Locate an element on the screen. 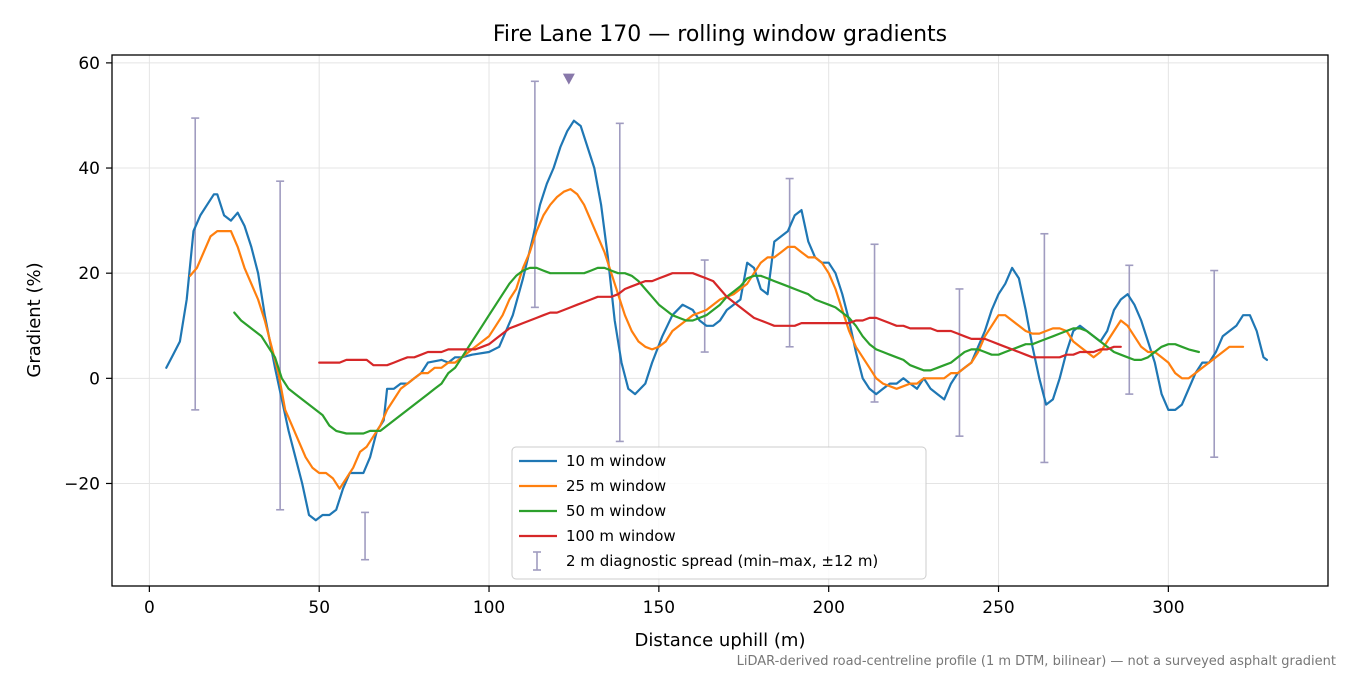  series-line-100-m-window is located at coordinates (720, 319).